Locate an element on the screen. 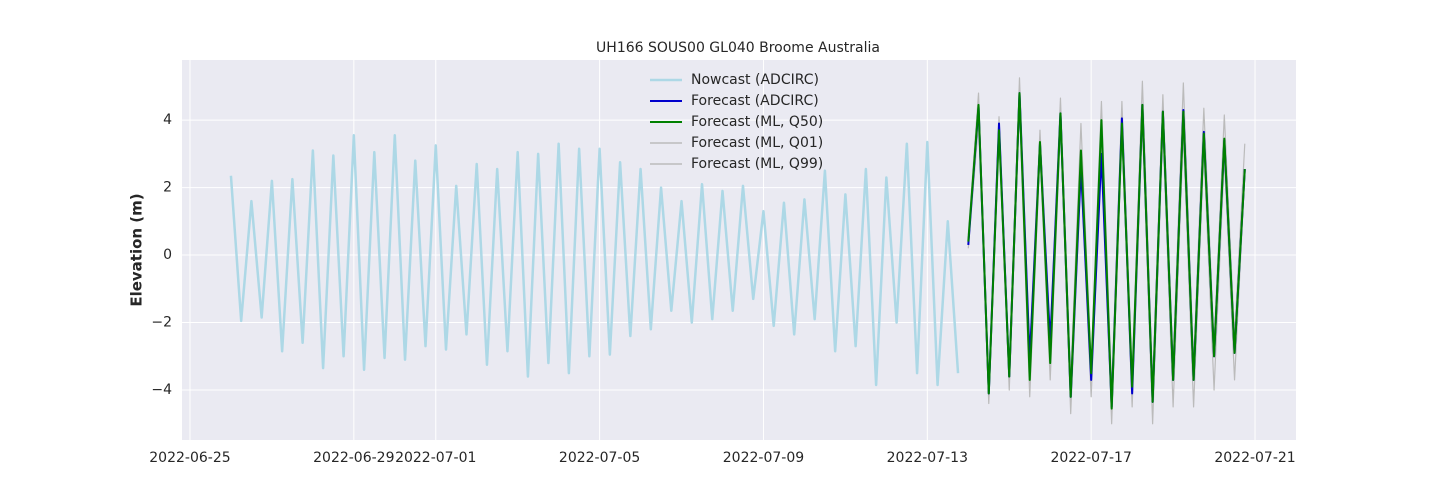 Image resolution: width=1440 pixels, height=504 pixels. y-tick-label: 0 is located at coordinates (167, 255).